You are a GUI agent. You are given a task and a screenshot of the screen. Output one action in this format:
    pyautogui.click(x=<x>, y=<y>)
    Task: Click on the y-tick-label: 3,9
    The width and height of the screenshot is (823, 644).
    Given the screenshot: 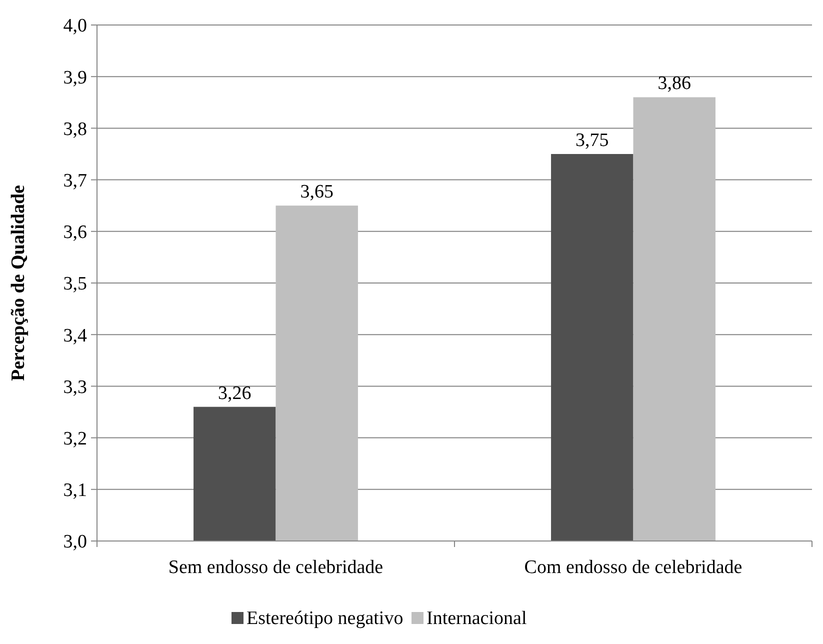 What is the action you would take?
    pyautogui.click(x=75, y=77)
    